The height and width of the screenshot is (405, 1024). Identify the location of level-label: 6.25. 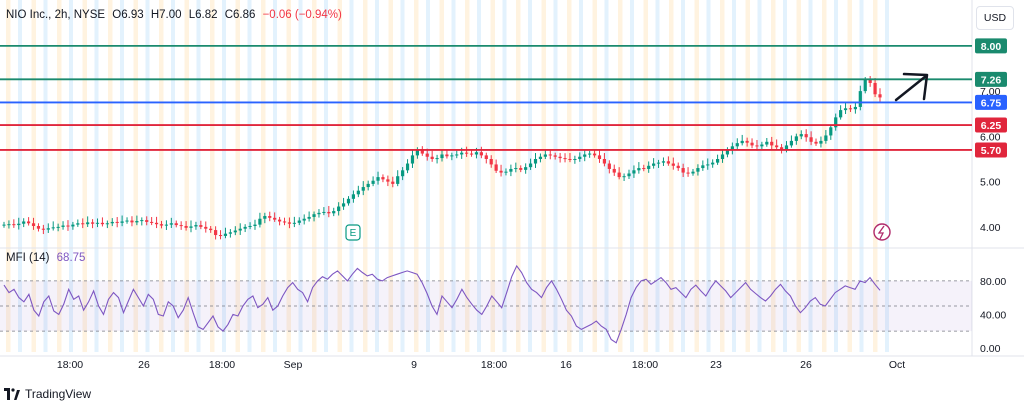
(991, 126).